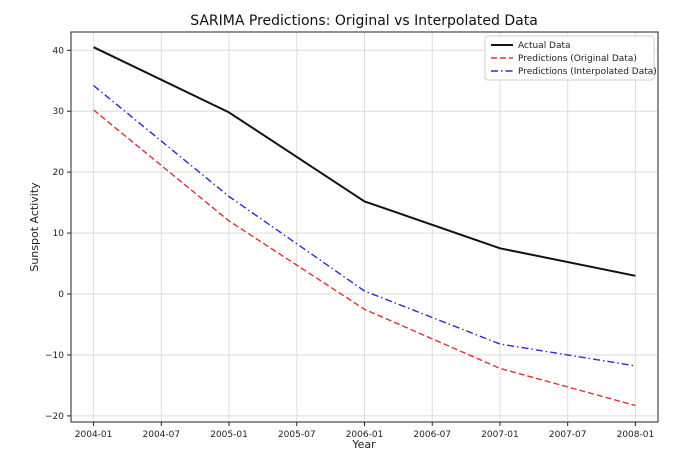 This screenshot has height=464, width=681. Describe the element at coordinates (568, 435) in the screenshot. I see `x-tick-label: 2007-07` at that location.